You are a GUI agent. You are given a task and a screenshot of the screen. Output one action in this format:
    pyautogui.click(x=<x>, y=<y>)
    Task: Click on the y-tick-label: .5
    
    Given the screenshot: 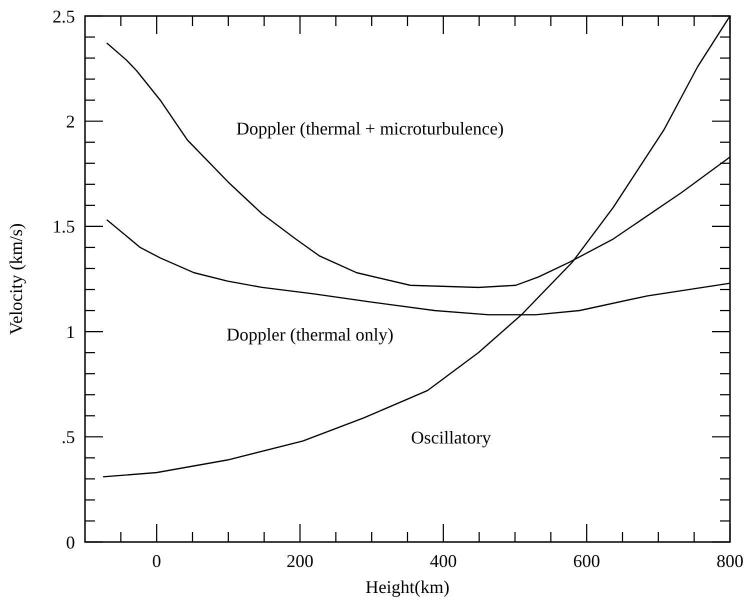 What is the action you would take?
    pyautogui.click(x=68, y=437)
    